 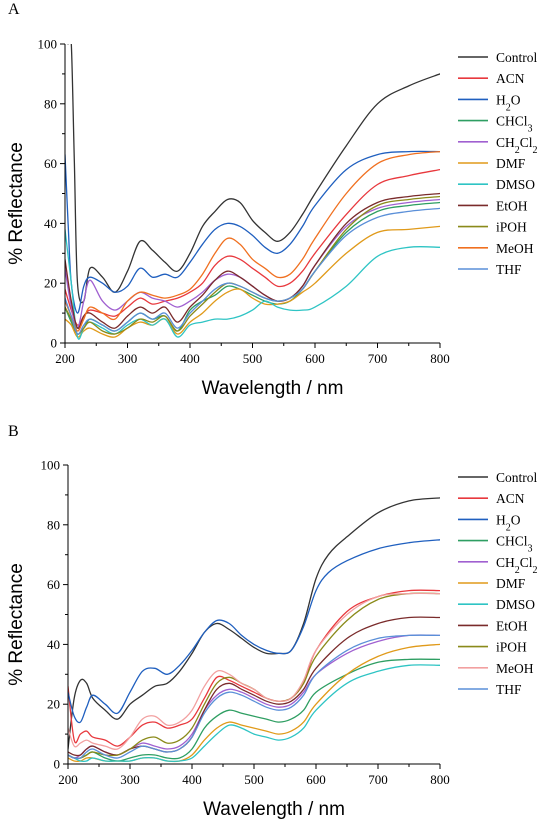 I want to click on panel-label: A, so click(x=14, y=9).